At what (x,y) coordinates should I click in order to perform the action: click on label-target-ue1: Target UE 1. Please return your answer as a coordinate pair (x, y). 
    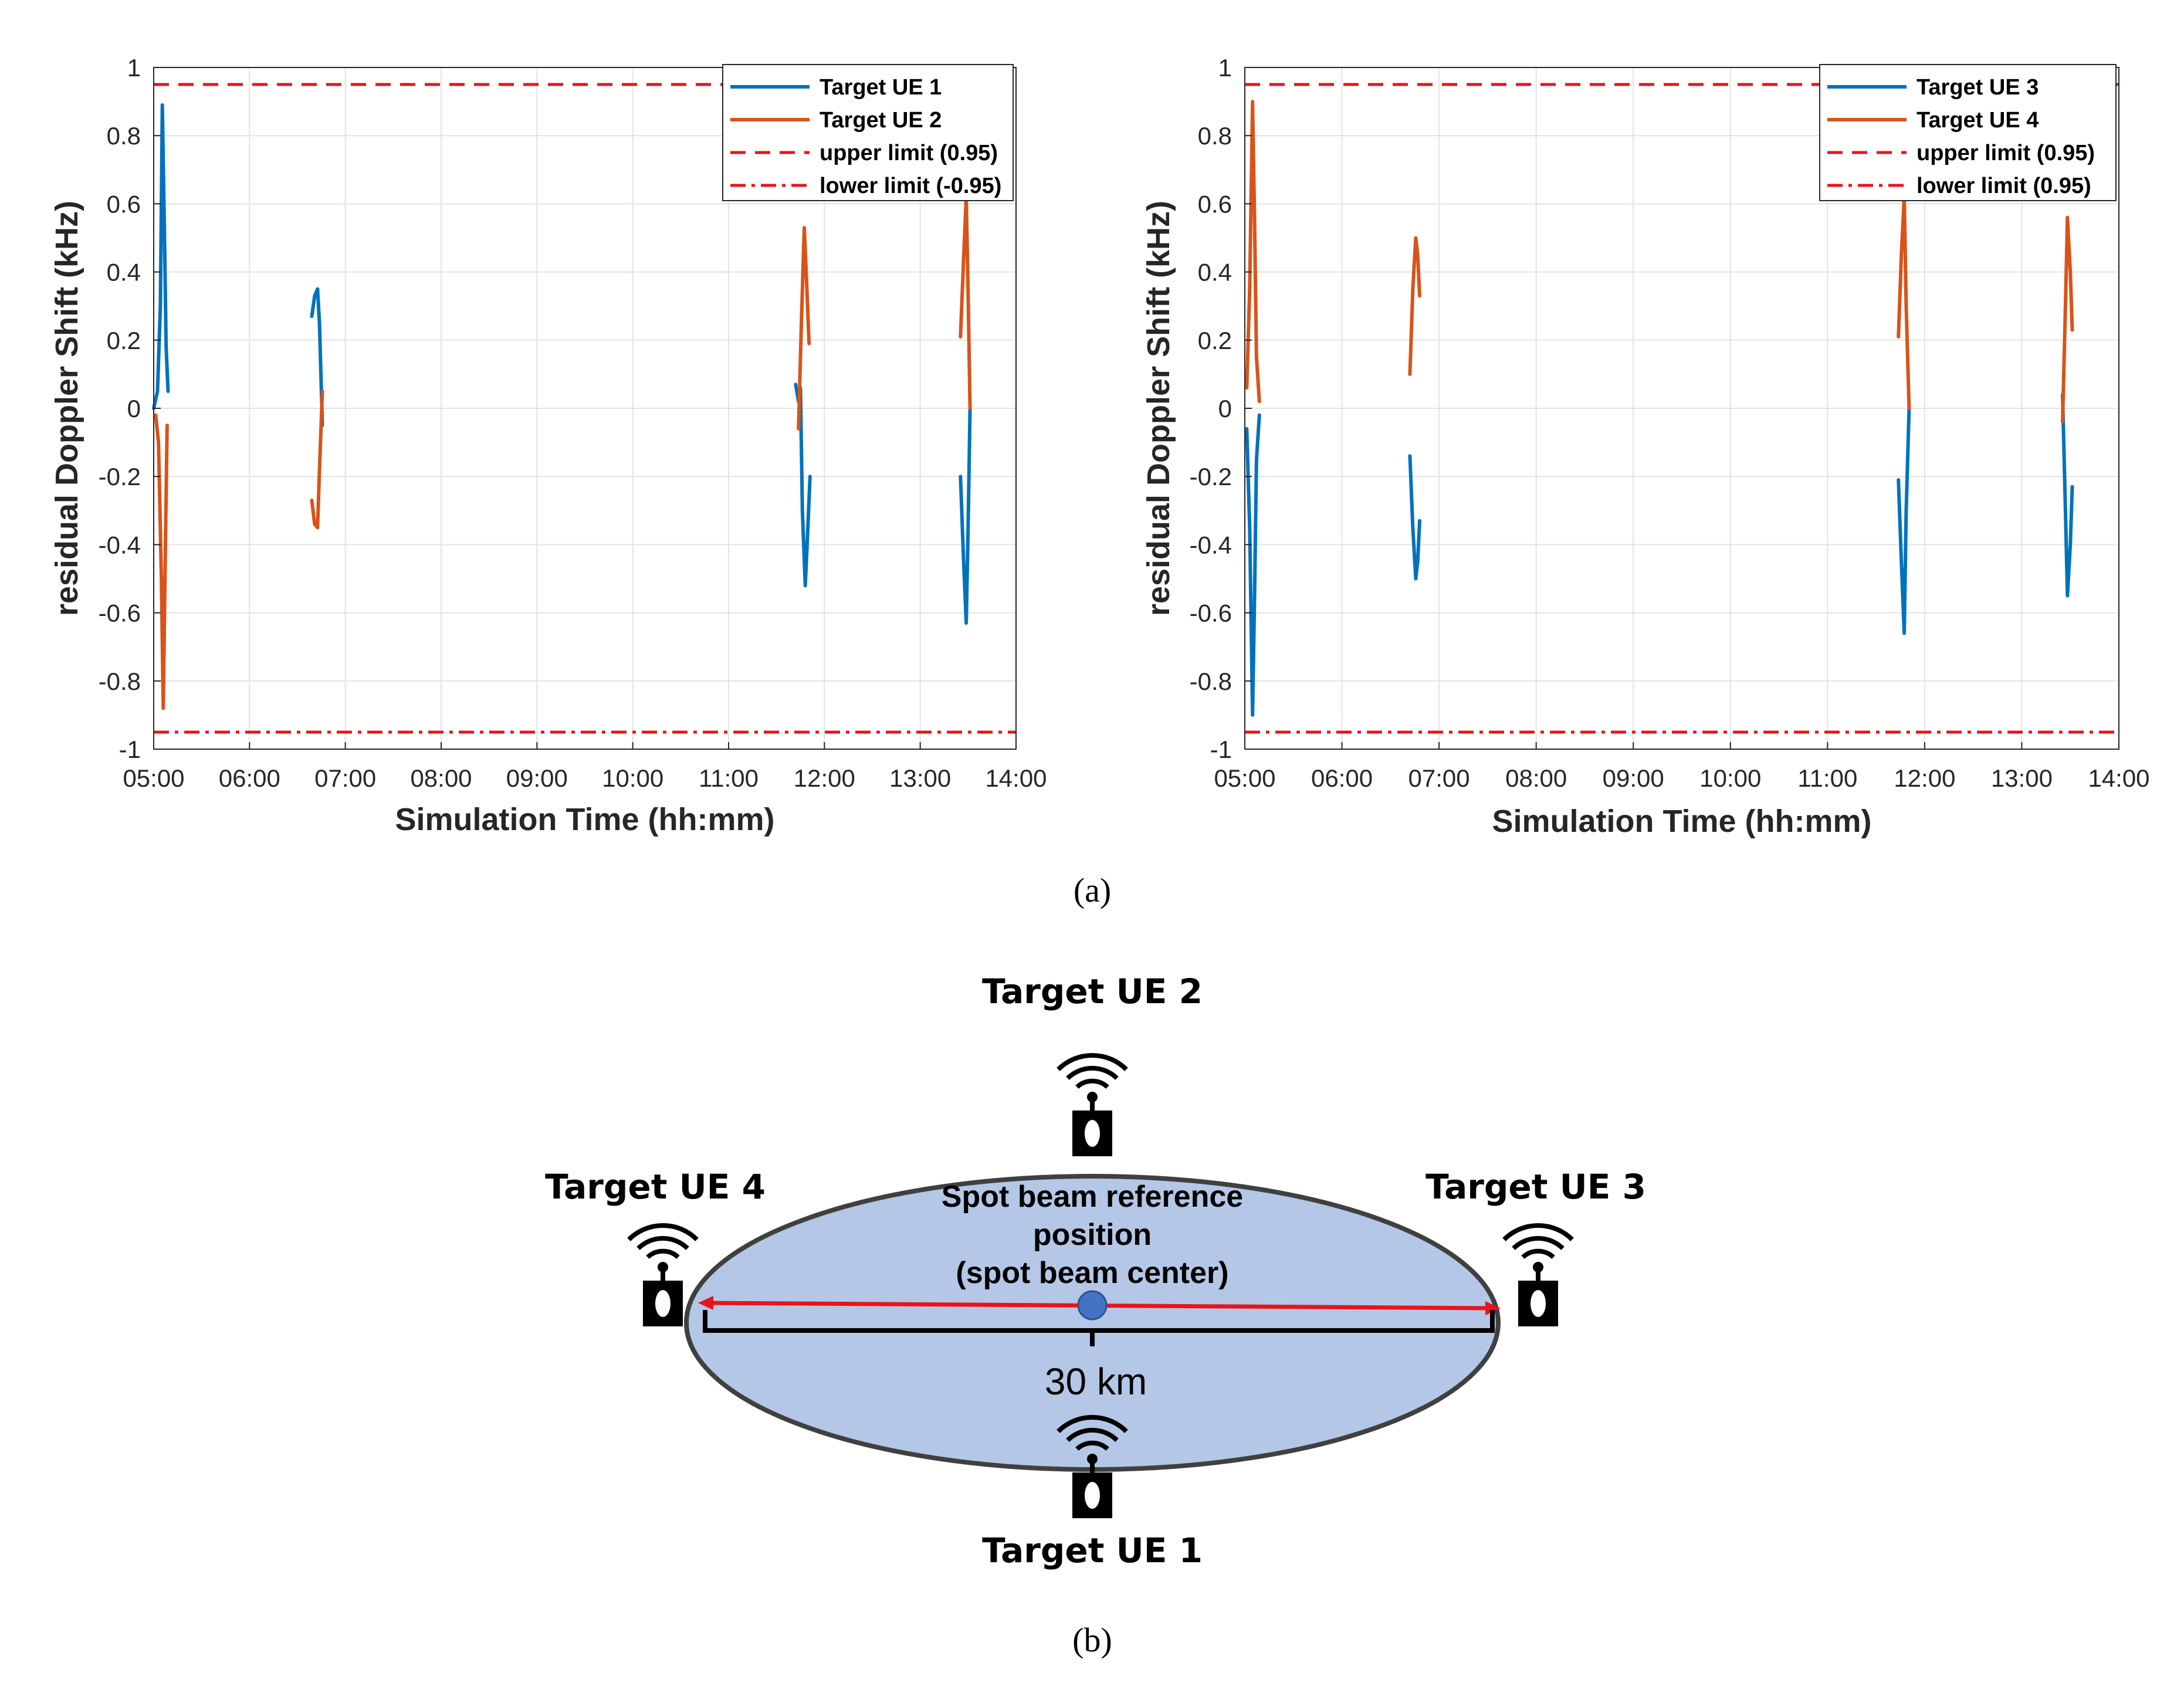
    Looking at the image, I should click on (1092, 1550).